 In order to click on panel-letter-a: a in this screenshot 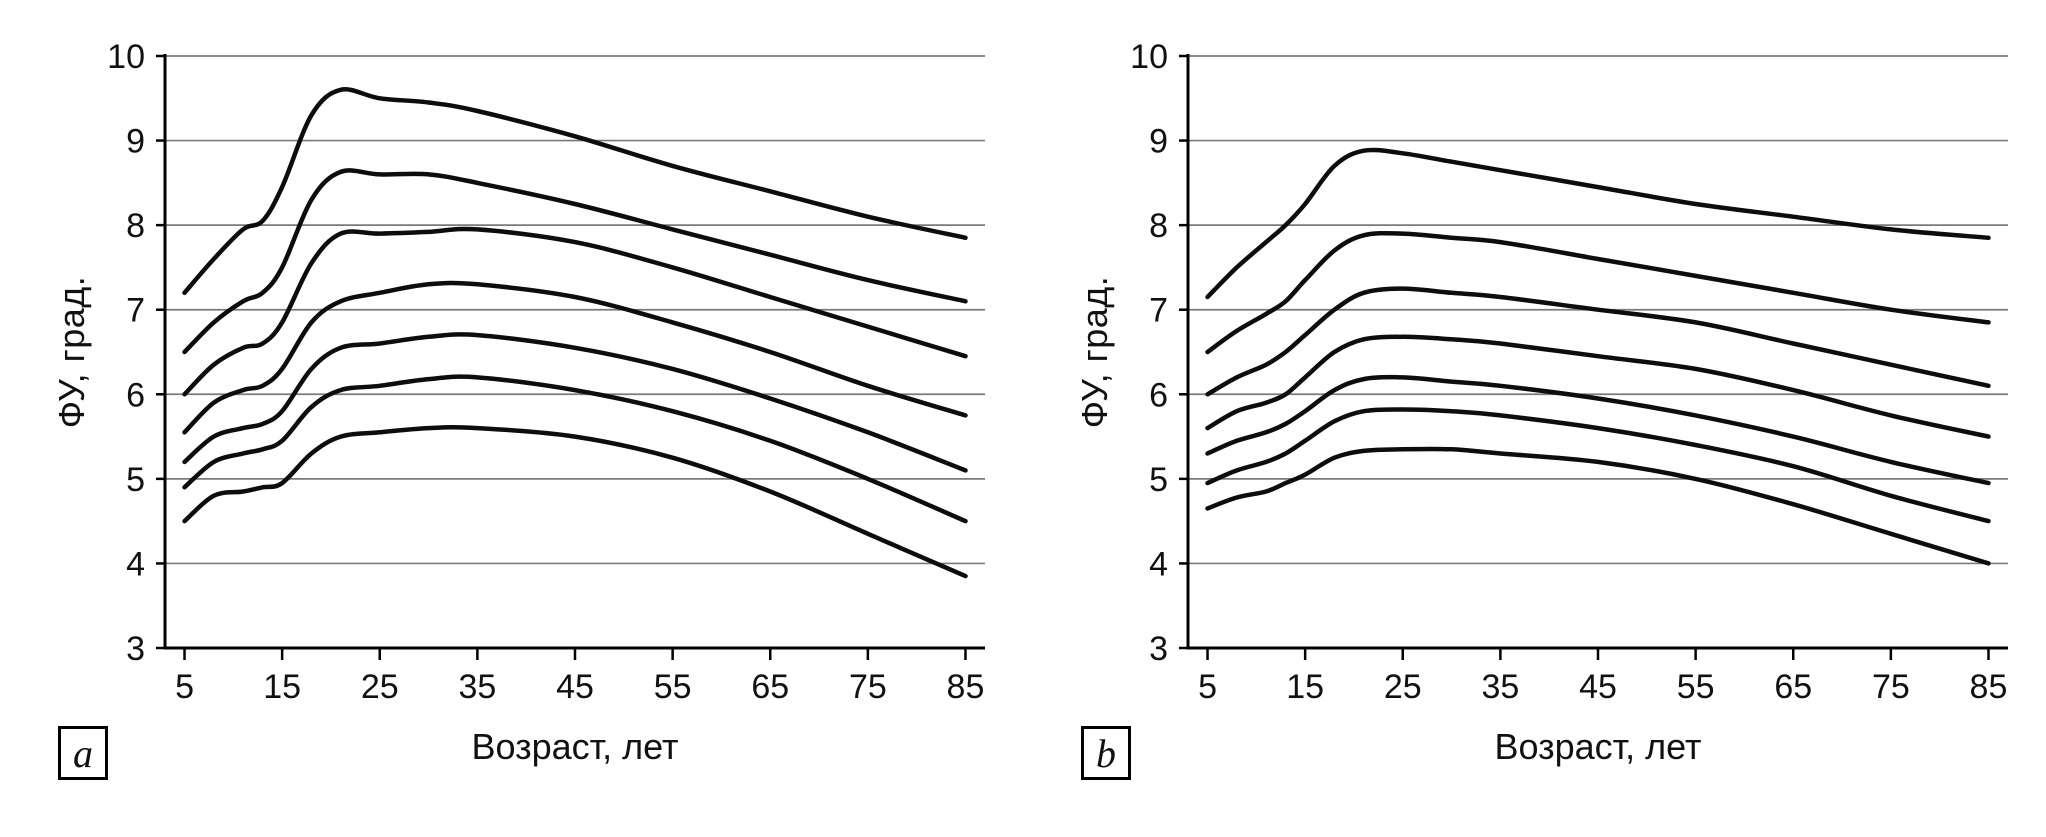, I will do `click(83, 753)`.